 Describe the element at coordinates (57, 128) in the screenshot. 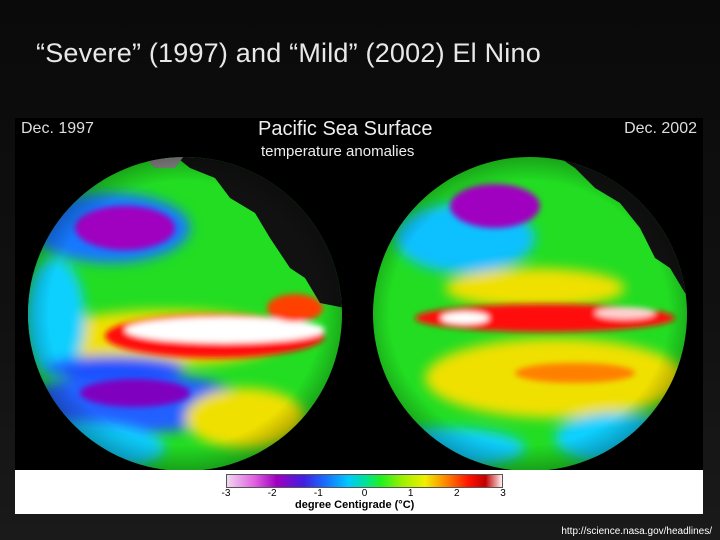

I see `left-map-date: Dec. 1997` at that location.